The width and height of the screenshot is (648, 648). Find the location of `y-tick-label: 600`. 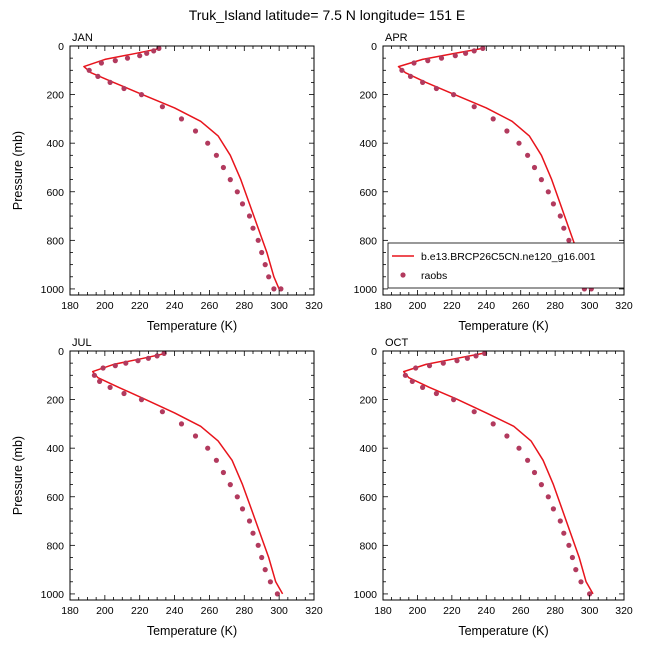

y-tick-label: 600 is located at coordinates (368, 498).